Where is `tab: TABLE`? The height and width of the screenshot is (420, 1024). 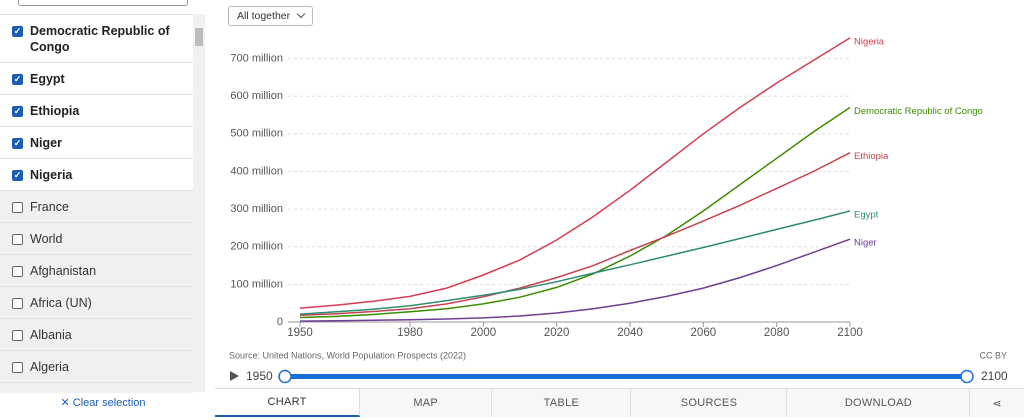
tab: TABLE is located at coordinates (562, 403).